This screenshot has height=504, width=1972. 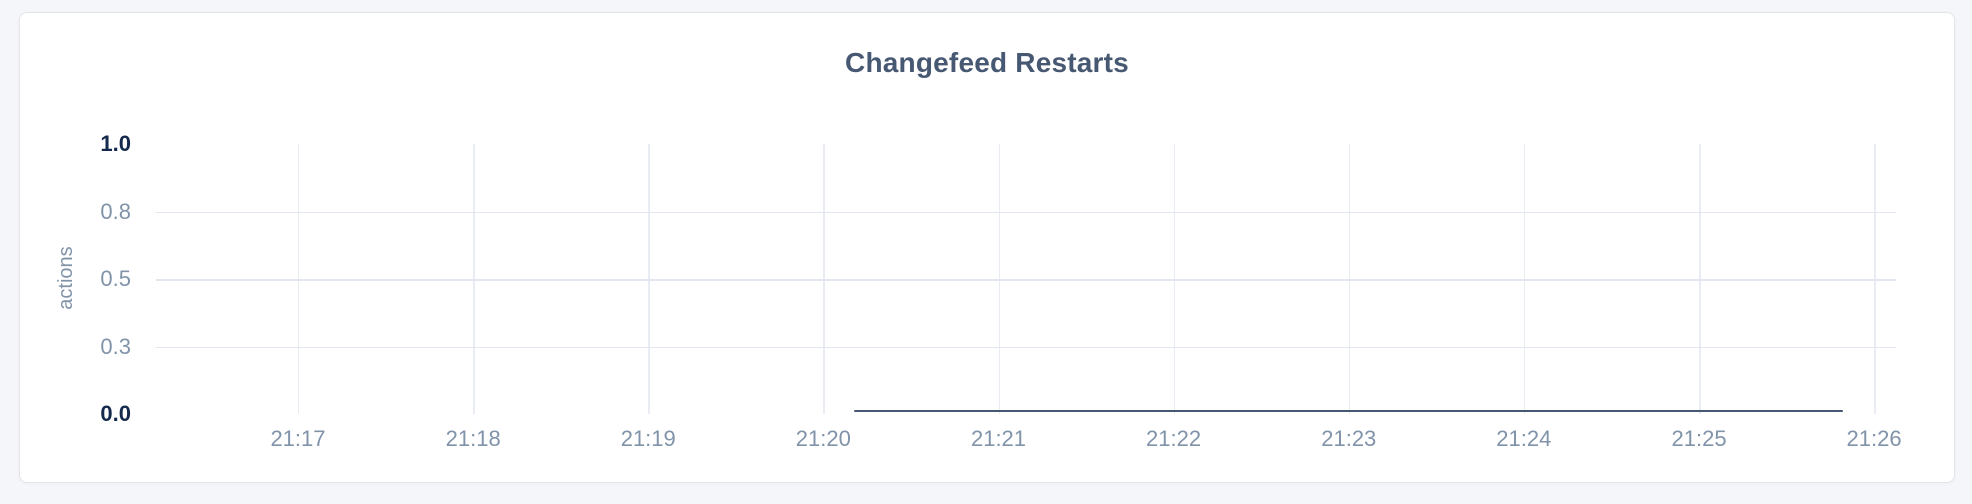 What do you see at coordinates (1699, 438) in the screenshot?
I see `x-tick-label: 21:25` at bounding box center [1699, 438].